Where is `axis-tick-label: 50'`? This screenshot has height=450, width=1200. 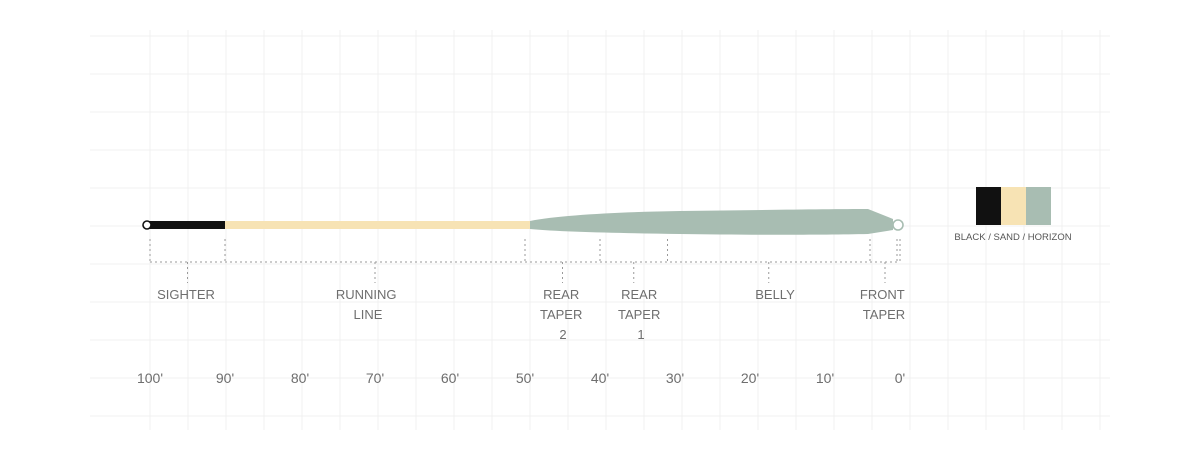 axis-tick-label: 50' is located at coordinates (525, 378).